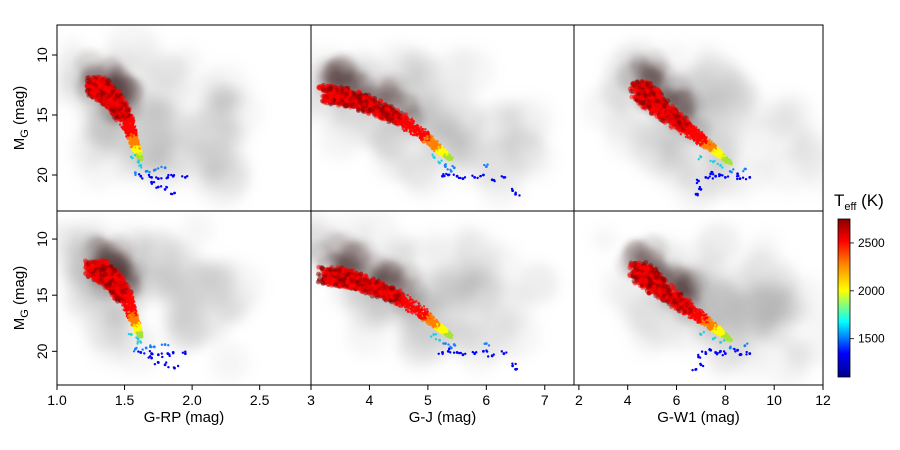 This screenshot has height=450, width=900. What do you see at coordinates (103, 247) in the screenshot?
I see `density-core-blob` at bounding box center [103, 247].